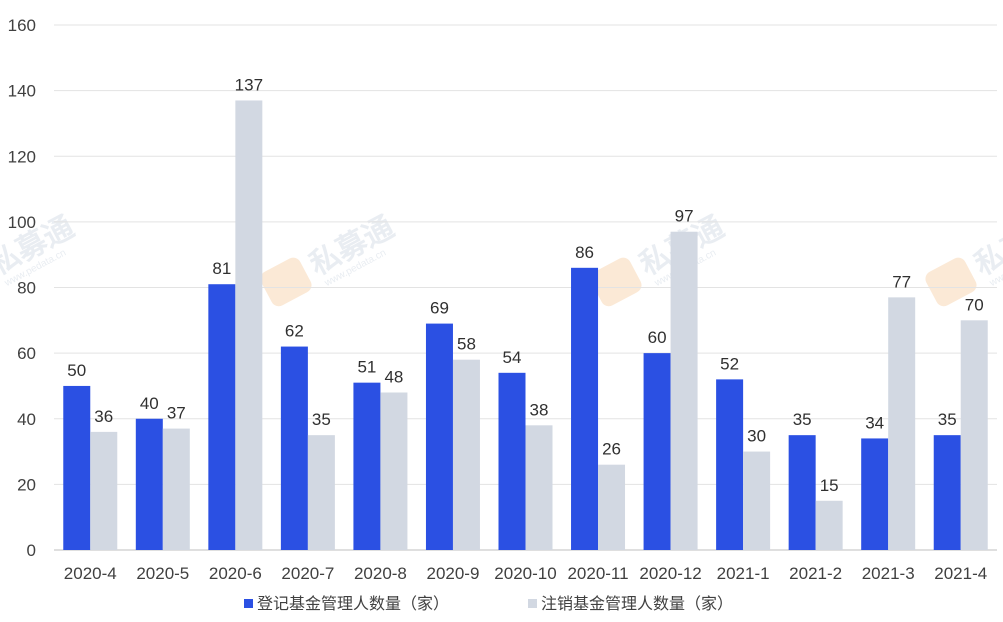 This screenshot has width=1003, height=622. What do you see at coordinates (22, 156) in the screenshot?
I see `y-tick-label: 120` at bounding box center [22, 156].